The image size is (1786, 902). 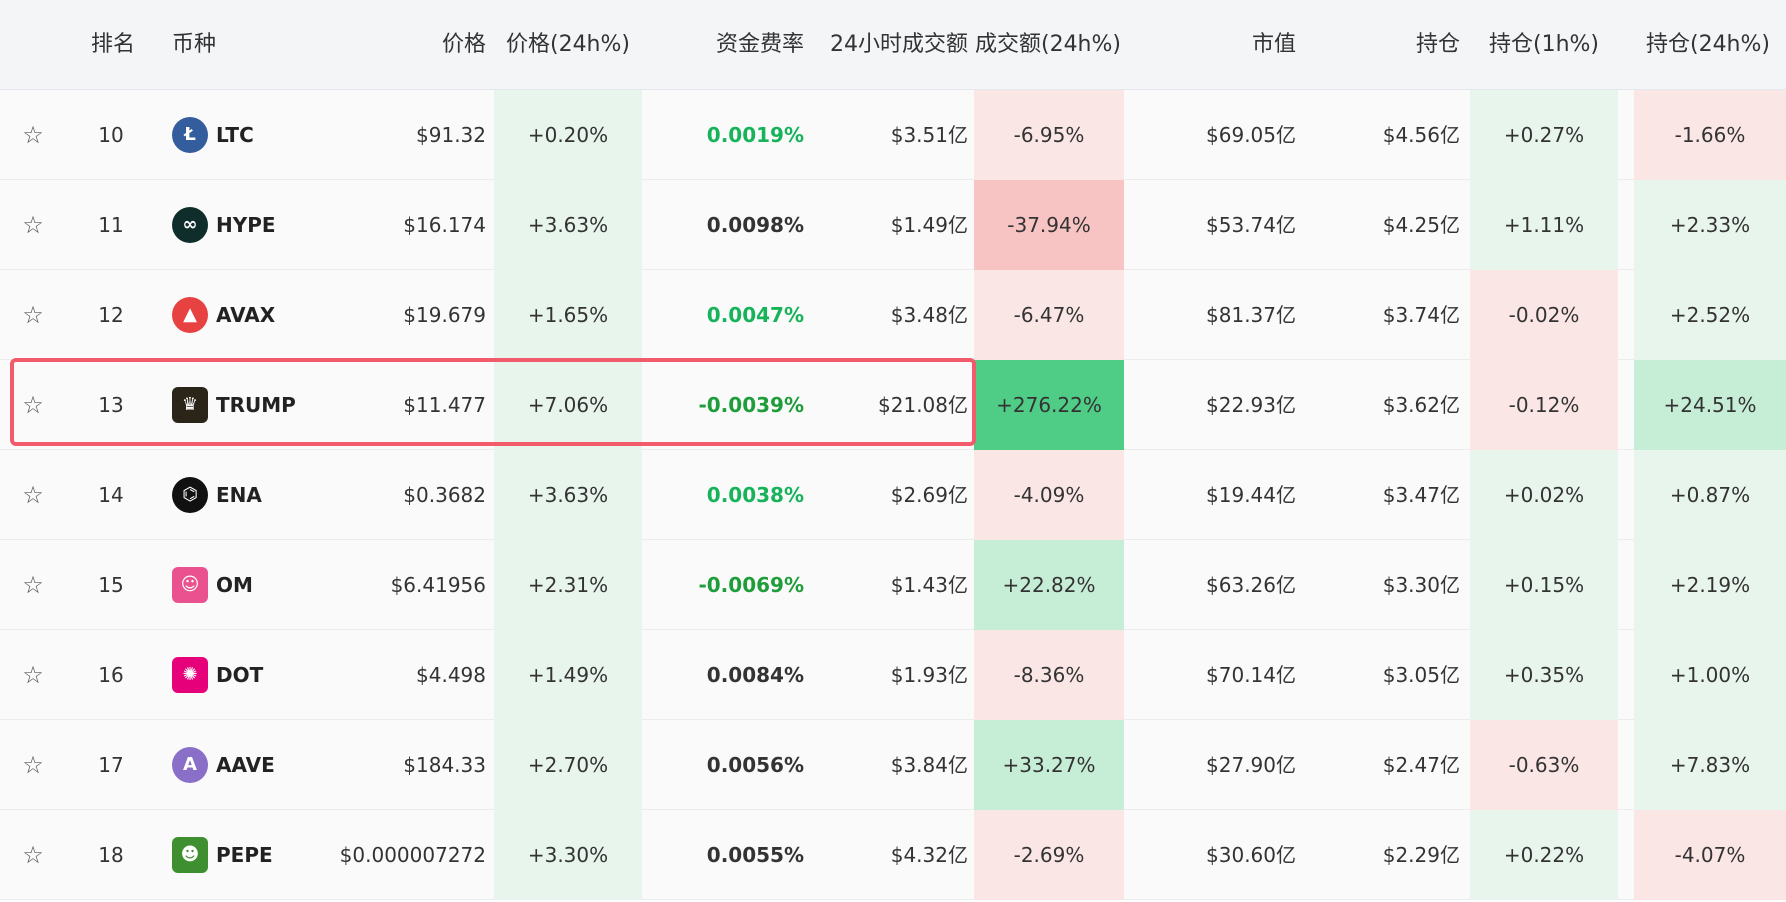 I want to click on price-change: +3.63%, so click(x=568, y=225).